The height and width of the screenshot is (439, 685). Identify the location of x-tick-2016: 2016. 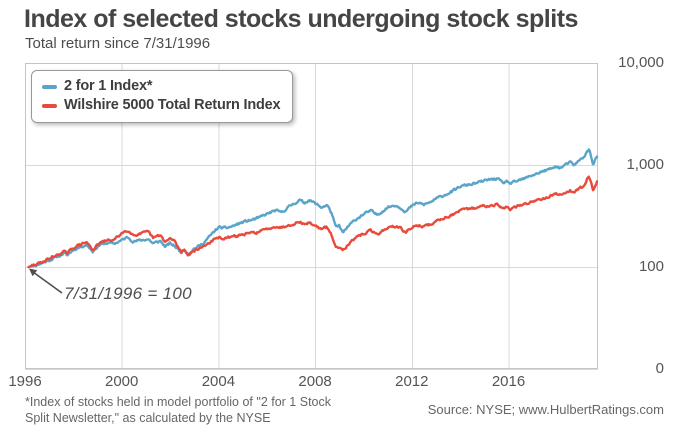
(508, 381).